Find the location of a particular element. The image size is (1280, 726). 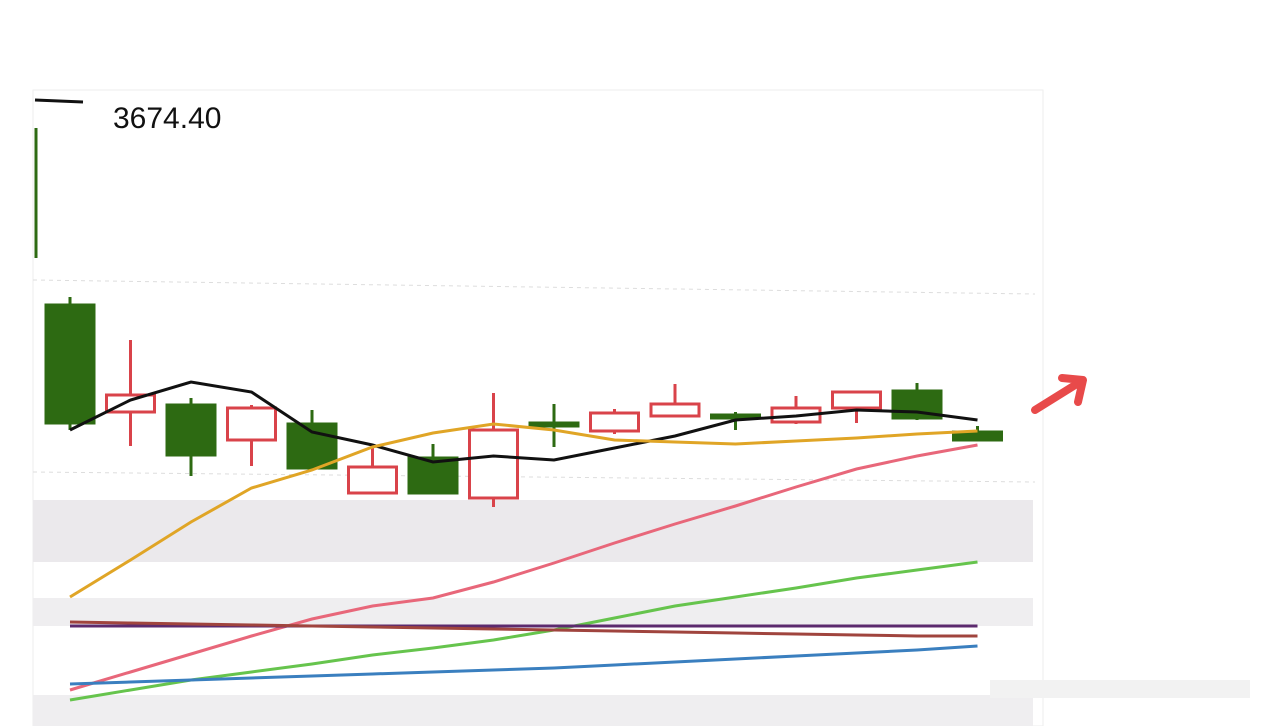

watermark is located at coordinates (1120, 689).